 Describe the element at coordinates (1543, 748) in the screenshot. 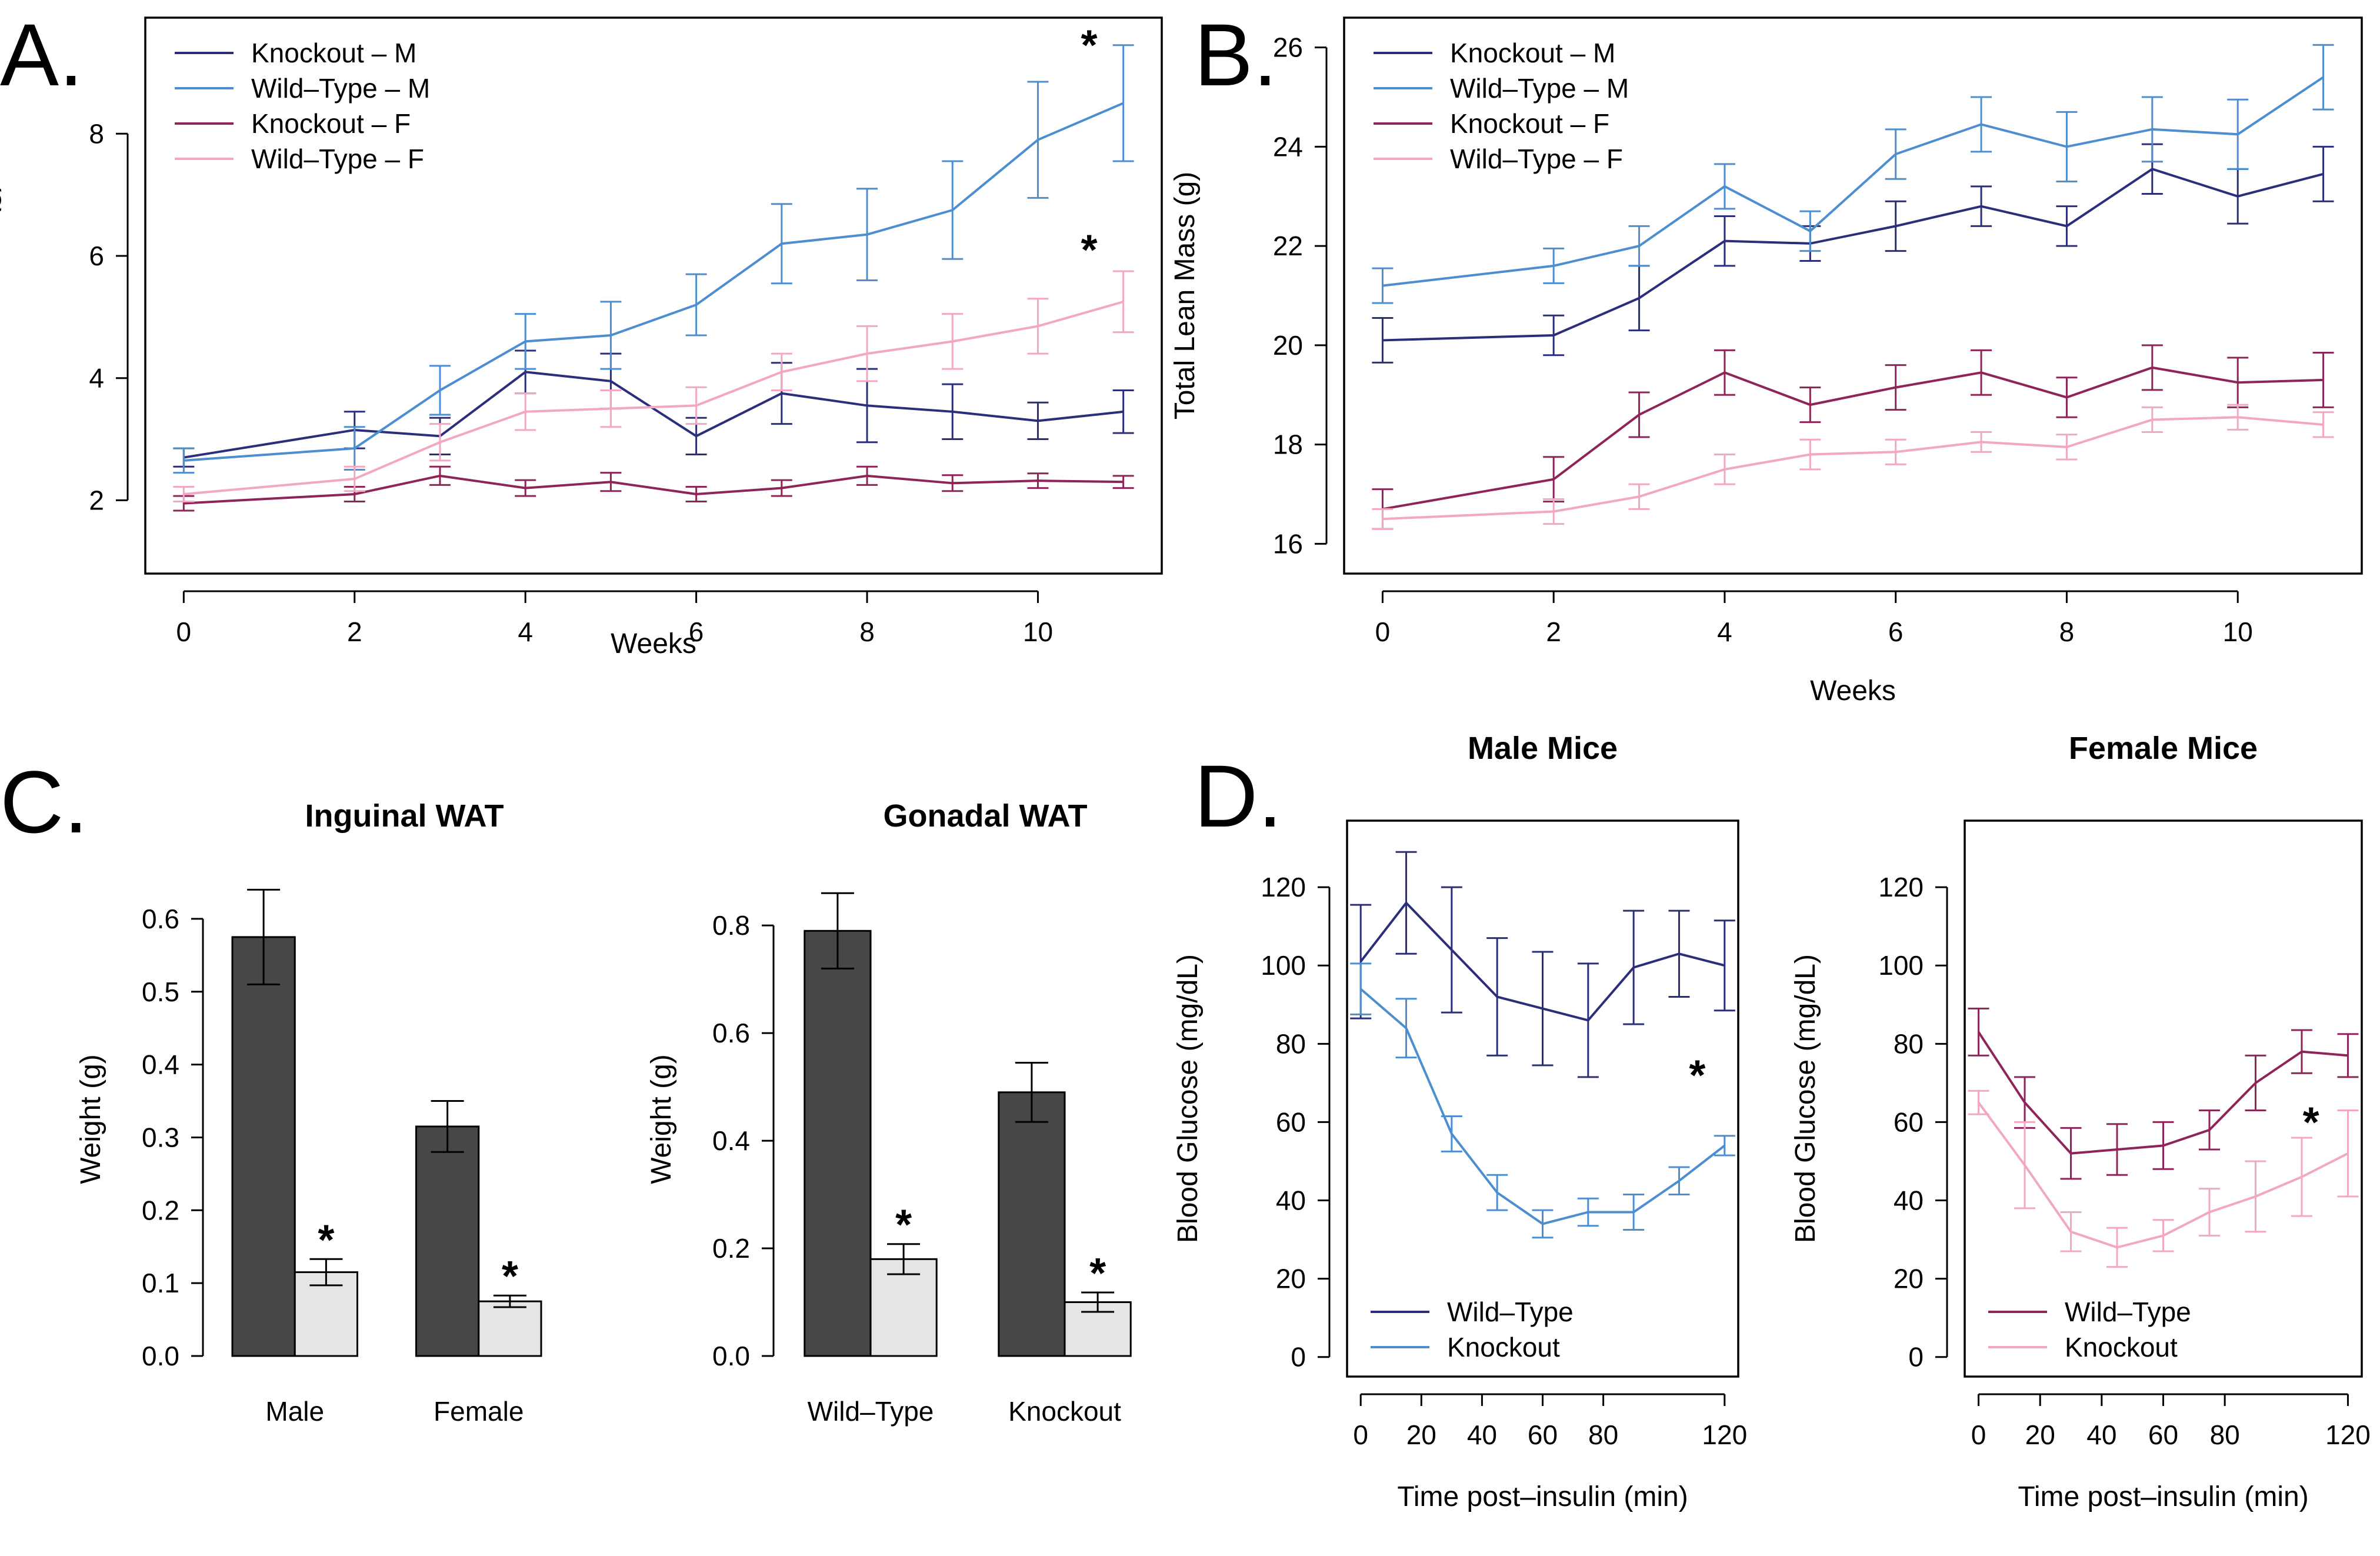

I see `chart-title: Male Mice` at that location.